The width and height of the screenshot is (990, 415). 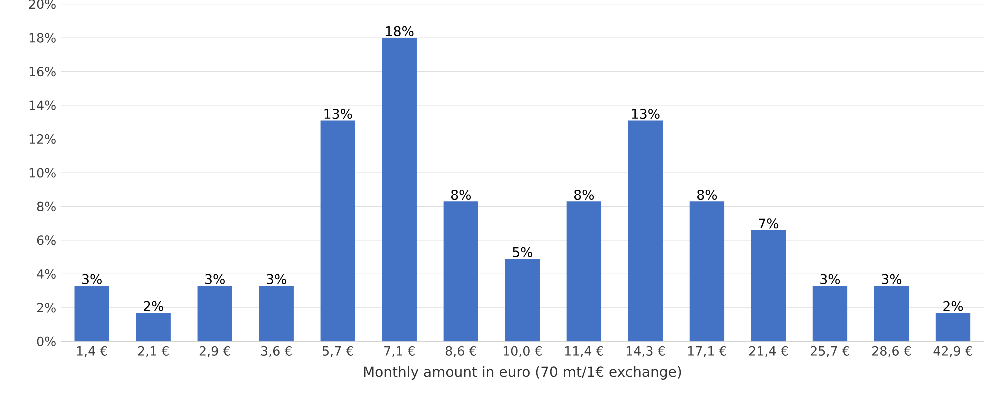 I want to click on x-tick-label: 21,4 €, so click(x=768, y=352).